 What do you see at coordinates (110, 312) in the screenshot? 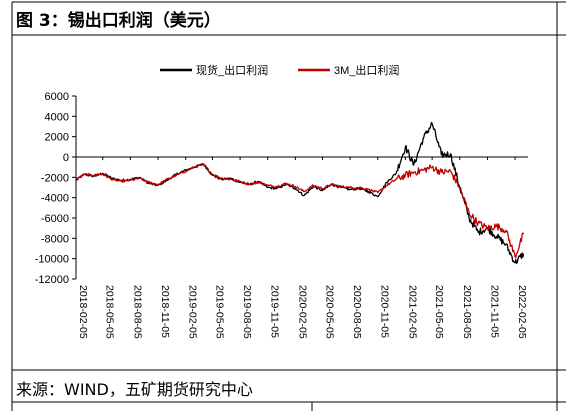
I see `x-tick-label: 2018-05-05` at bounding box center [110, 312].